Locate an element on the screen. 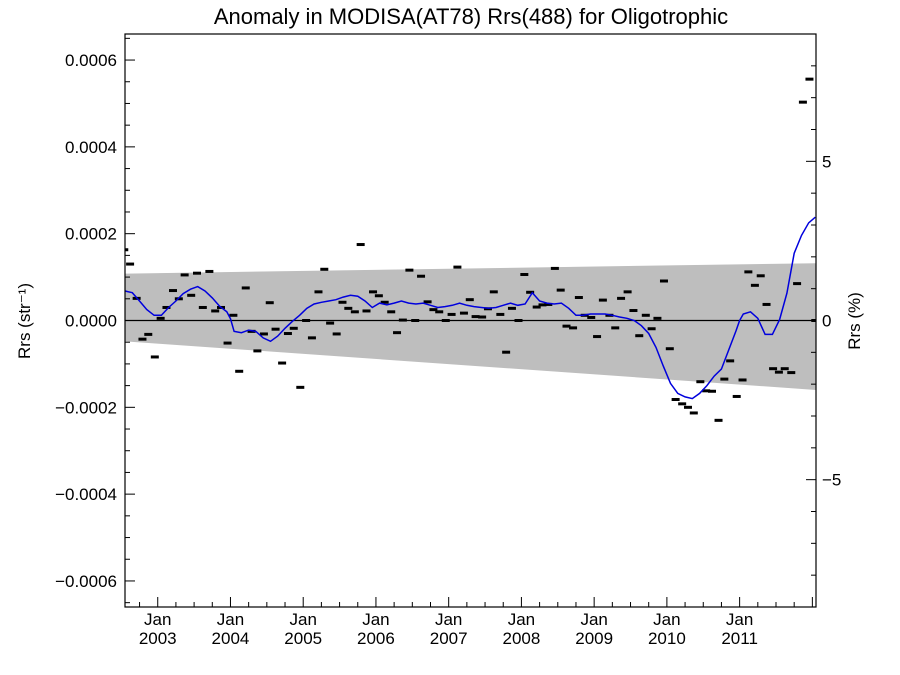 The image size is (900, 675). y-tick-label-left: 0.0000 is located at coordinates (91, 321).